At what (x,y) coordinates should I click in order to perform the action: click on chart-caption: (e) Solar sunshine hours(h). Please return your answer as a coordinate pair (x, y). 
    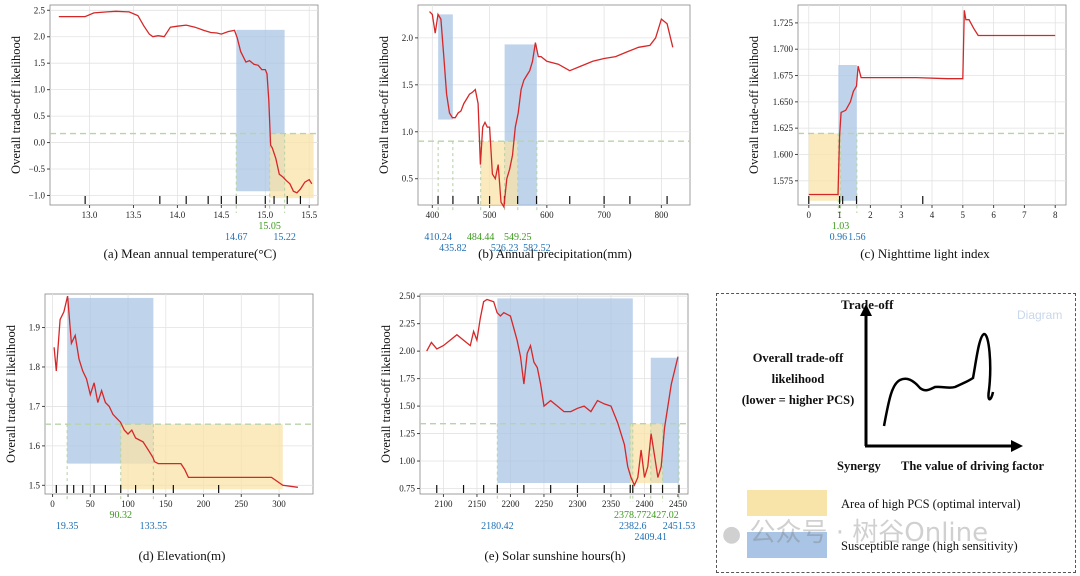
    Looking at the image, I should click on (554, 555).